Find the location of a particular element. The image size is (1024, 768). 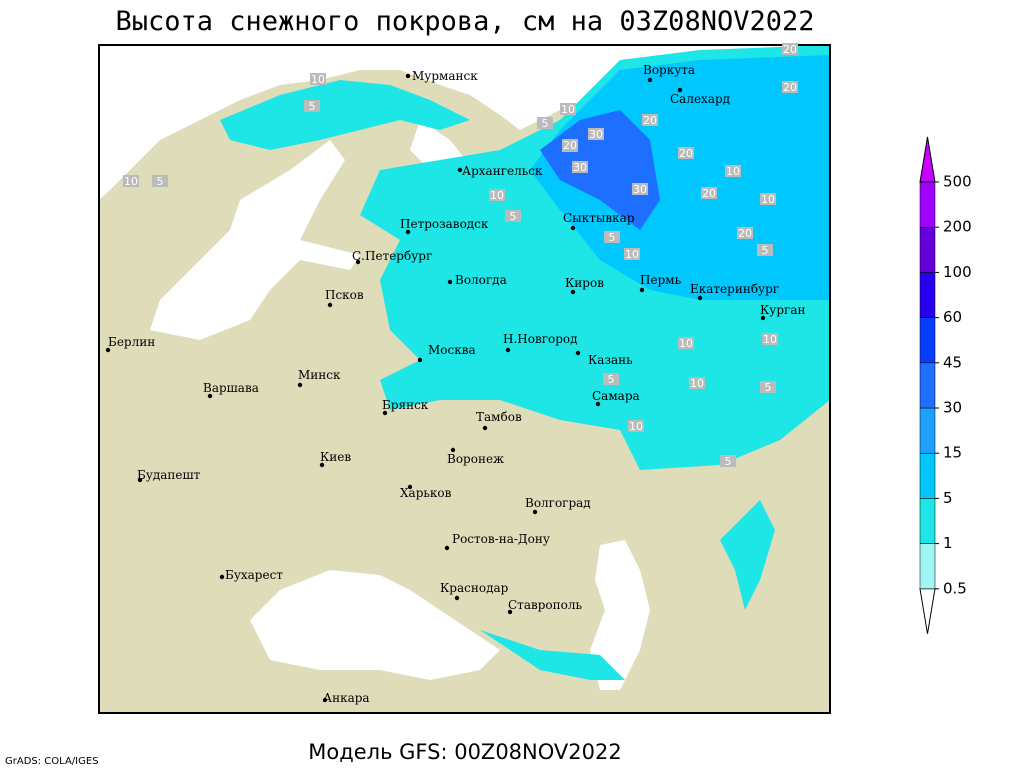

arctic-sea is located at coordinates (464, 122).